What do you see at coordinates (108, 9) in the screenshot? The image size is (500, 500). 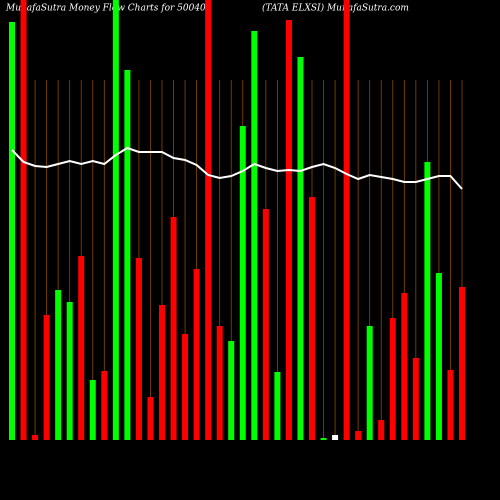 I see `chart-title: MunafaSutra Money Flow Charts for 500408` at bounding box center [108, 9].